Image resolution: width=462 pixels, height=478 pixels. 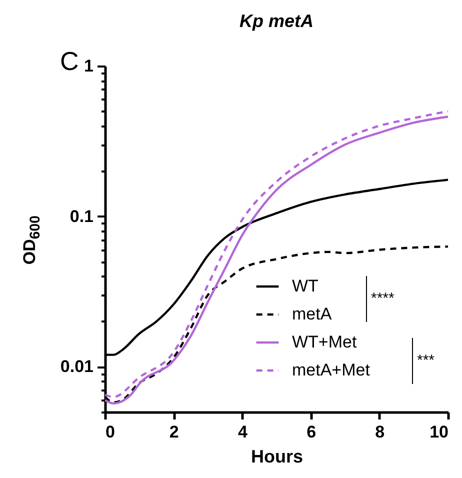 I want to click on x-tick-label: 4, so click(x=243, y=432).